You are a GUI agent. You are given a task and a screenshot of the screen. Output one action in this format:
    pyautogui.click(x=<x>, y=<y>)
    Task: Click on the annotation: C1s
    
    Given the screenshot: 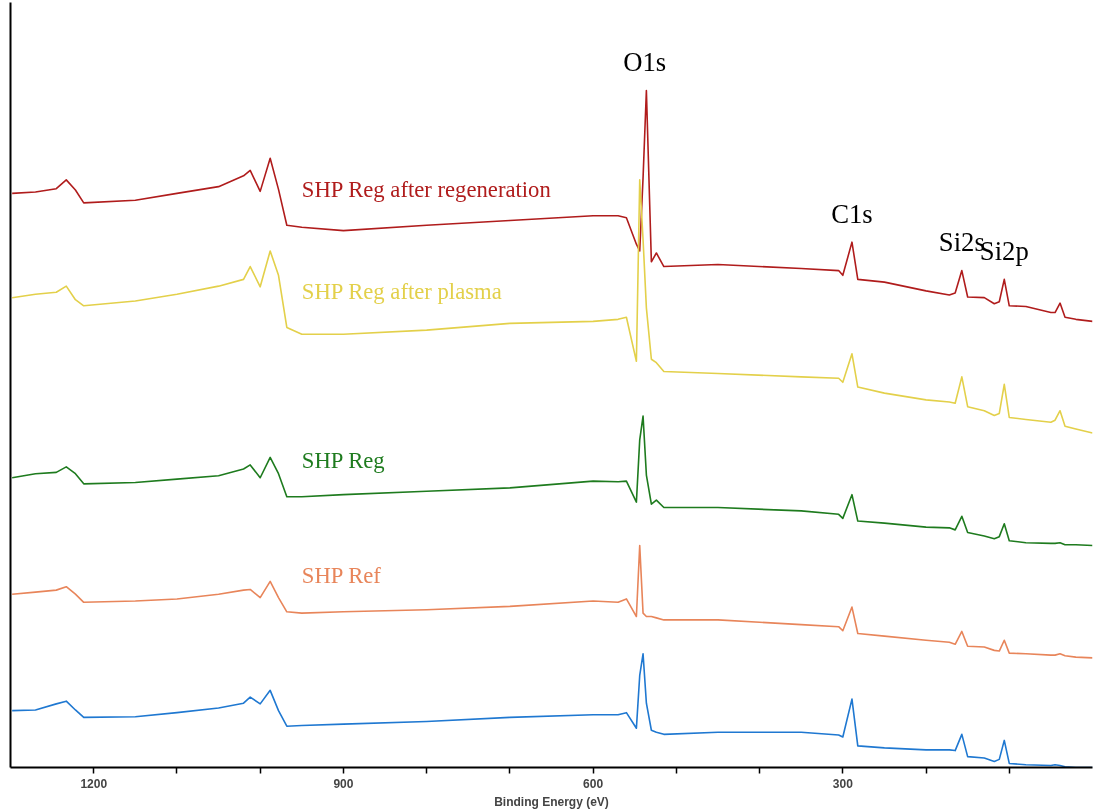 What is the action you would take?
    pyautogui.click(x=852, y=213)
    